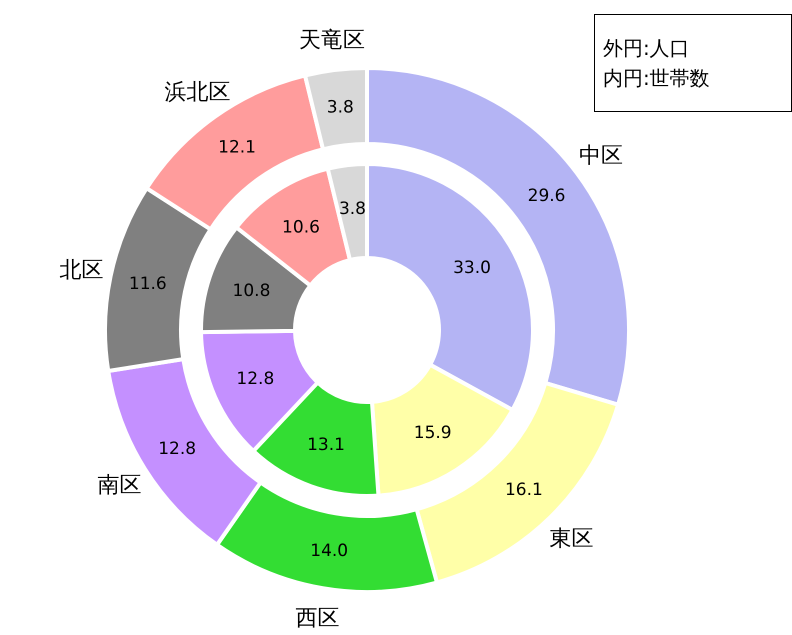 The width and height of the screenshot is (792, 635). I want to click on data-label: 16.1, so click(523, 490).